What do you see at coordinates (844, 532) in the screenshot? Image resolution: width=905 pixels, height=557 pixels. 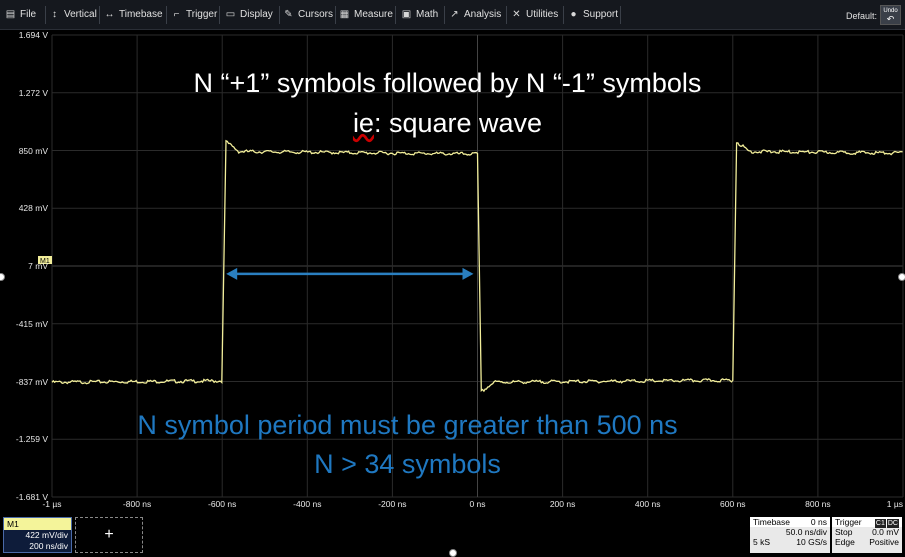 I see `trigger-mode: Stop` at bounding box center [844, 532].